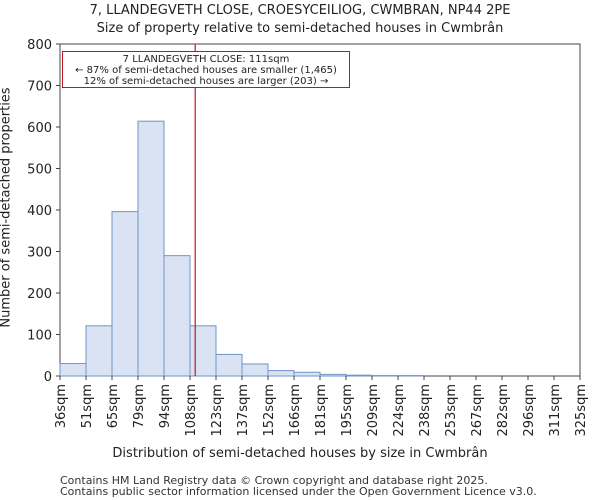 This screenshot has width=600, height=500. I want to click on x-tick-label: 36sqm, so click(61, 406).